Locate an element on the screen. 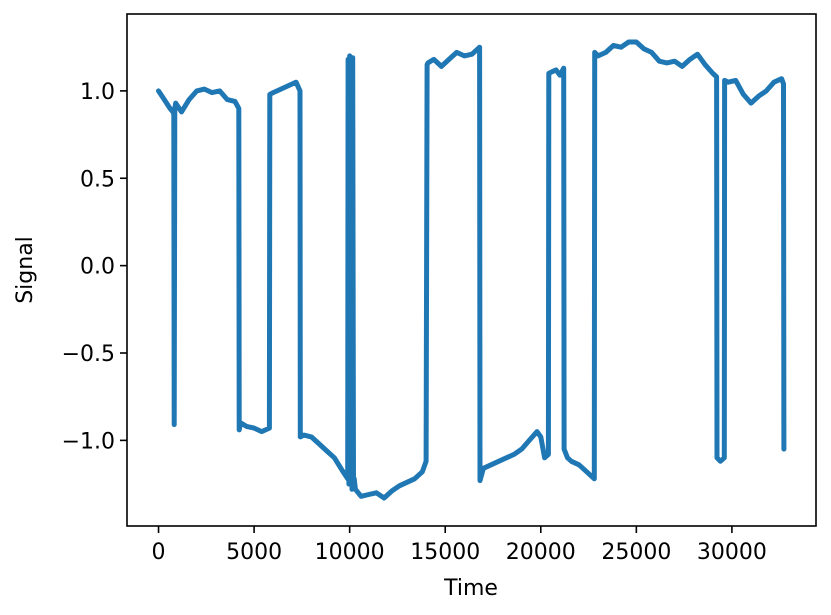 The image size is (831, 615). y-tick-label: 0.0 is located at coordinates (97, 267).